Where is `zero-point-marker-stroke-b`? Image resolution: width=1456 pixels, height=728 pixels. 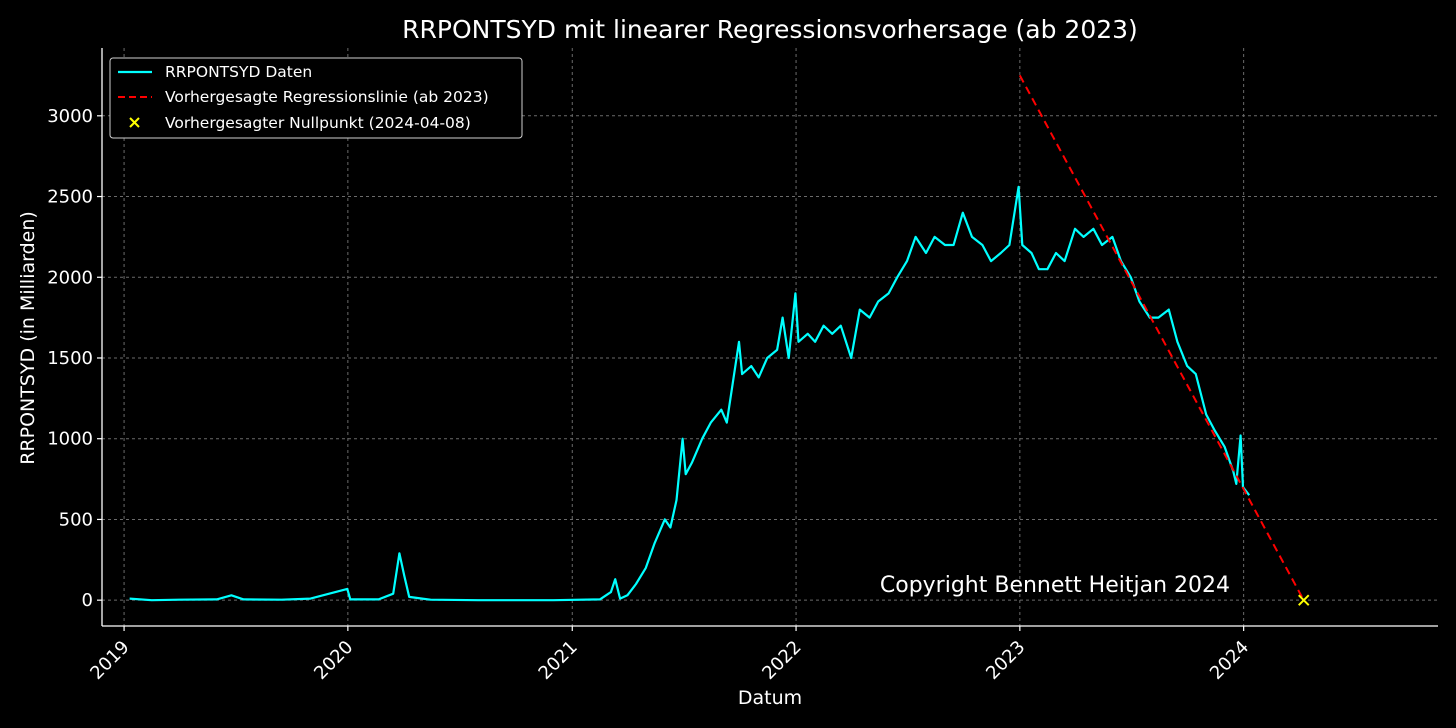
zero-point-marker-stroke-b is located at coordinates (1304, 600).